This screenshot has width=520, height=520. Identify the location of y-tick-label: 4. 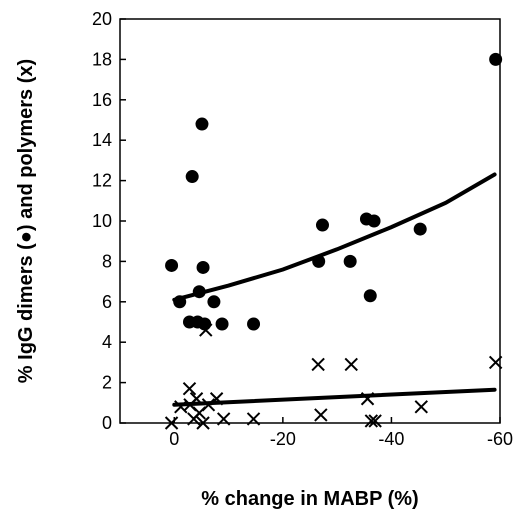
(107, 342).